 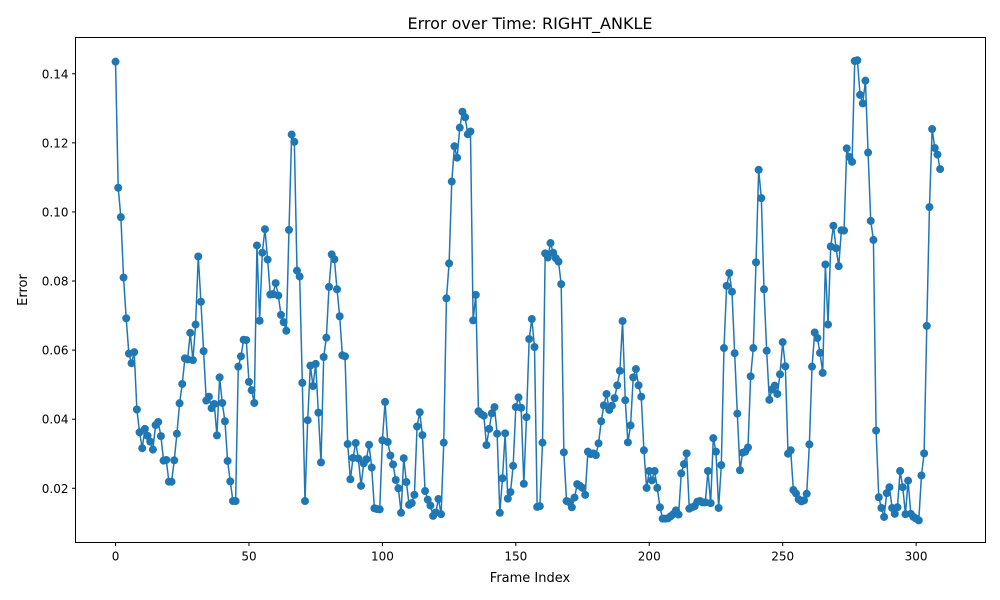 What do you see at coordinates (55, 489) in the screenshot?
I see `y-tick-label: 0.02` at bounding box center [55, 489].